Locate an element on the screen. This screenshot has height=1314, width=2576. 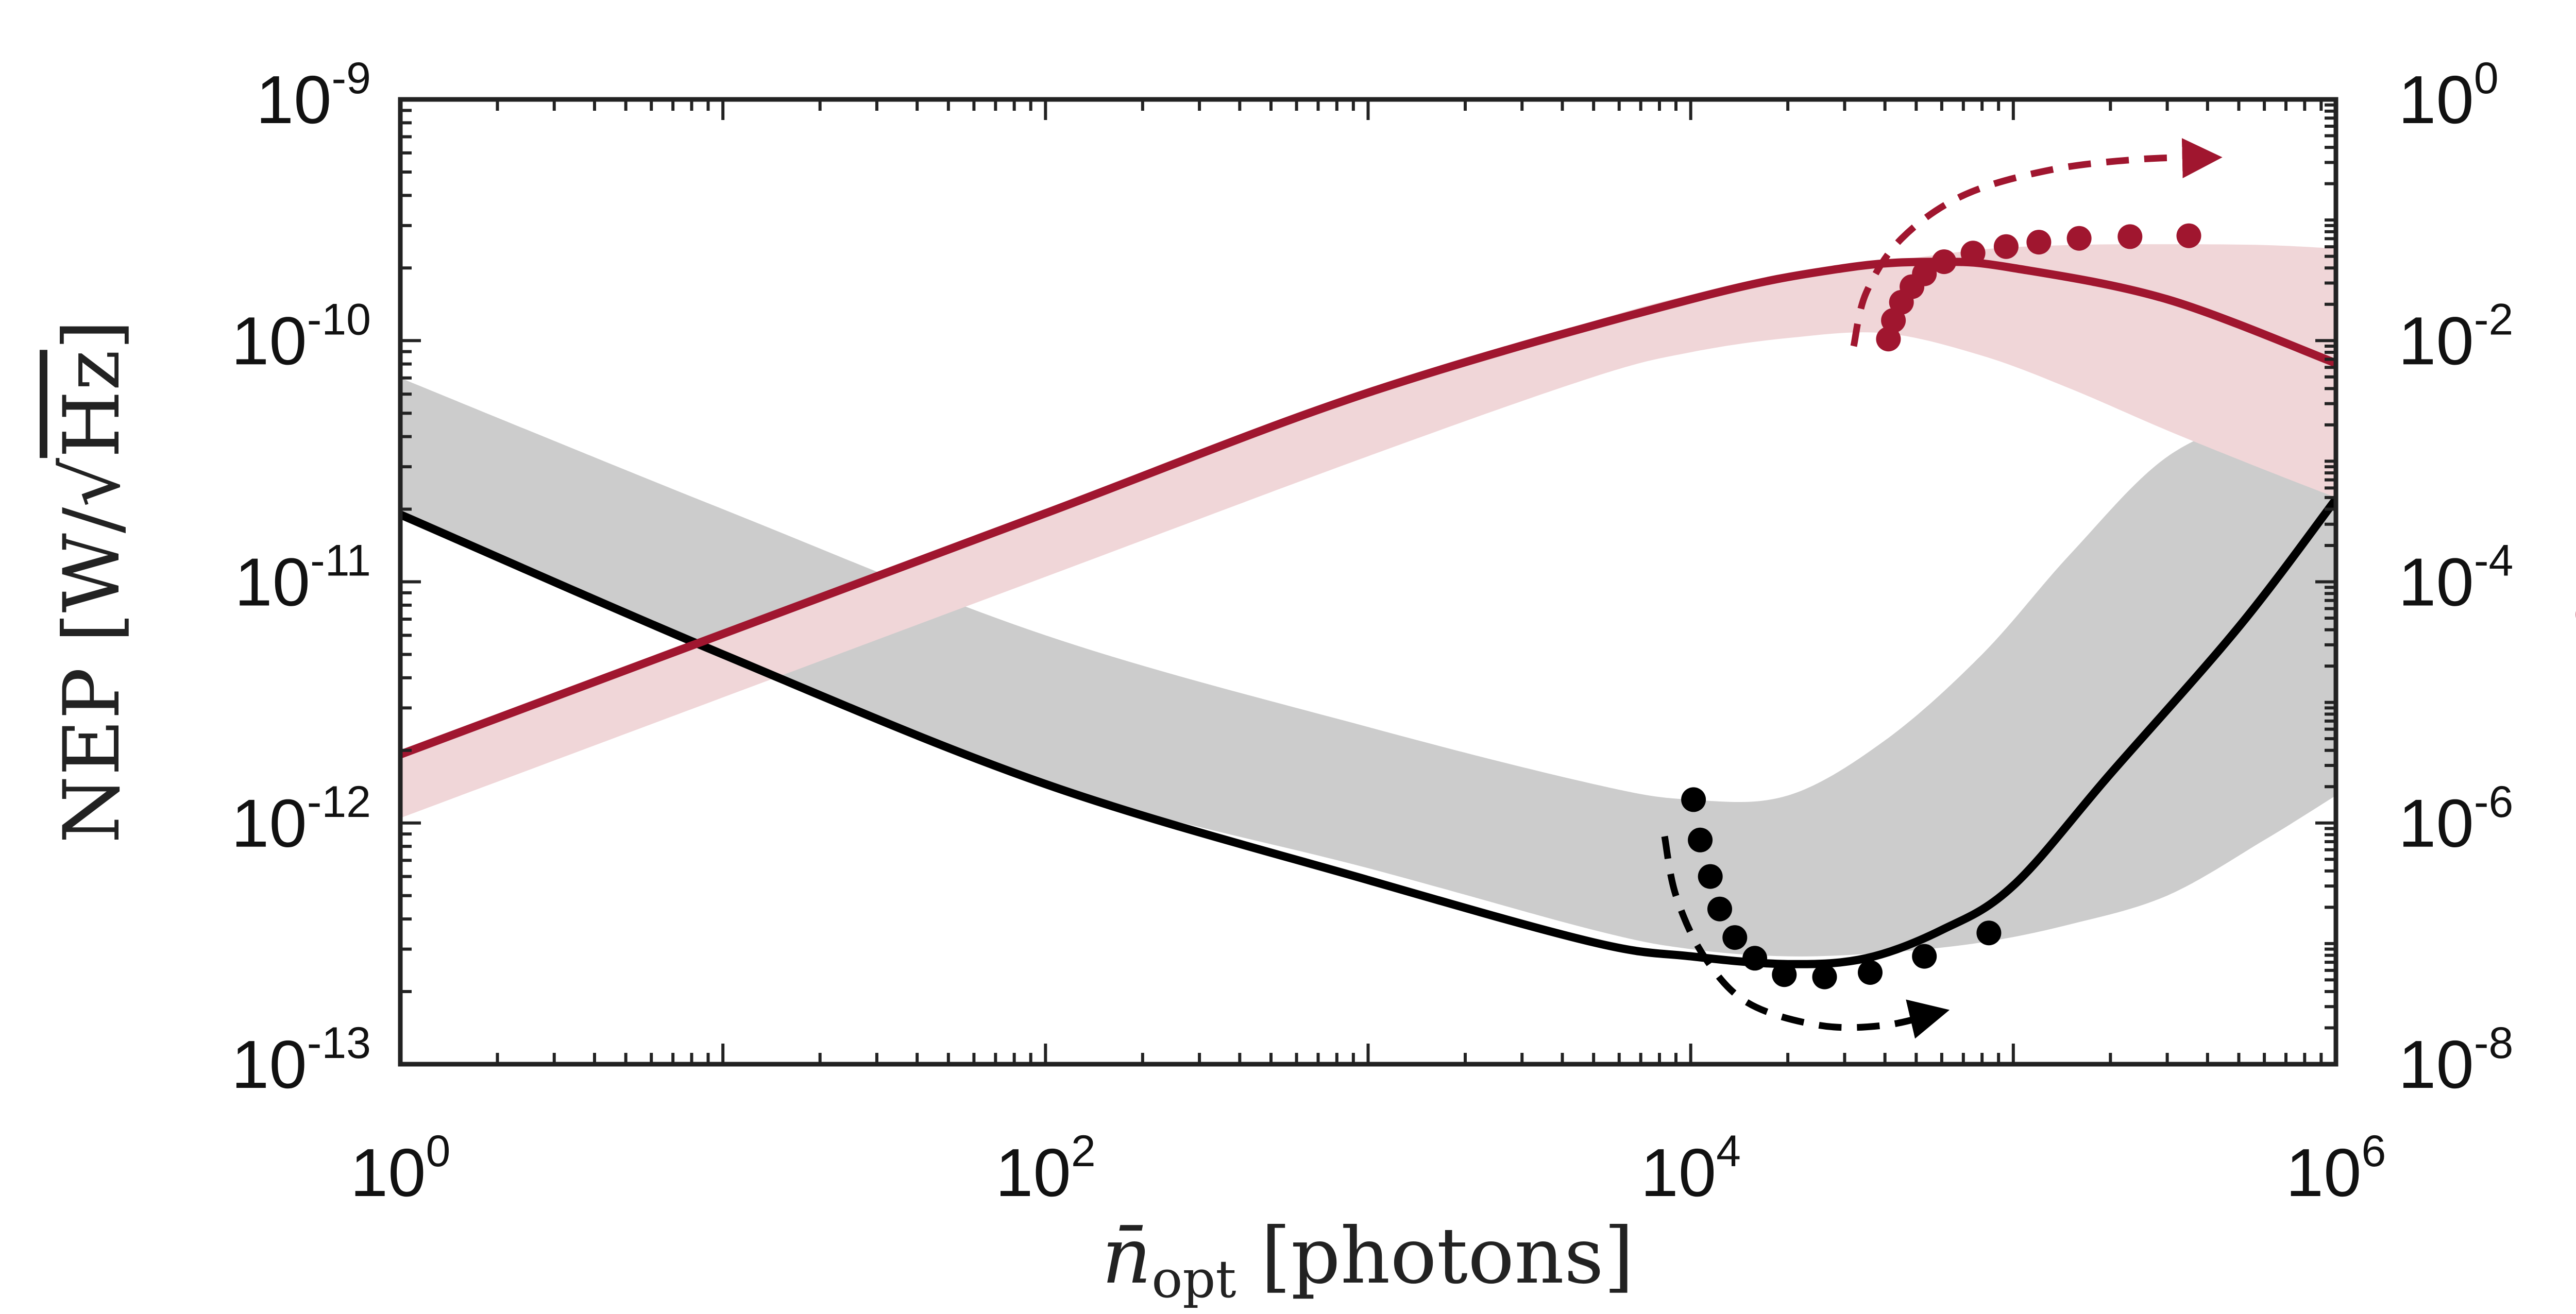
y-left-tick-label-exp: -10 is located at coordinates (339, 319).